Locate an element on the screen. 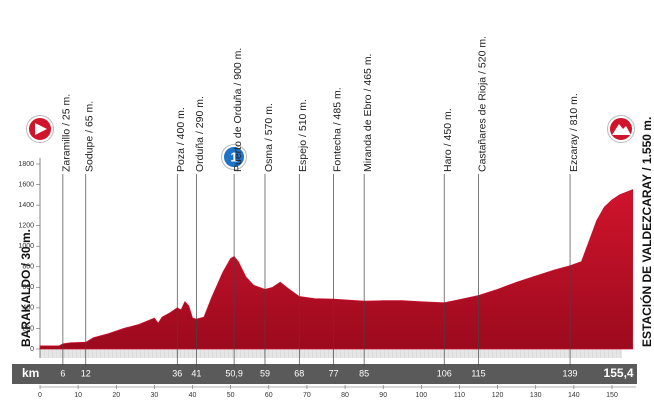 This screenshot has height=406, width=654. y-tick-label: 1400 is located at coordinates (26, 205).